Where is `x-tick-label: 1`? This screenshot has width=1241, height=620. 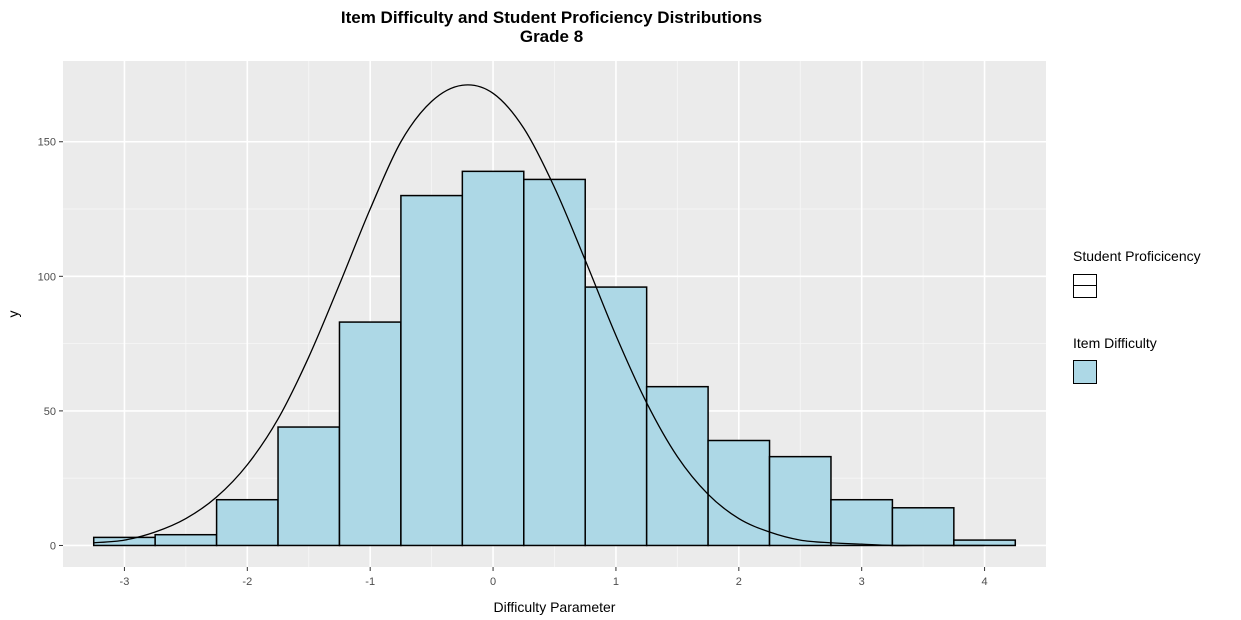 x-tick-label: 1 is located at coordinates (616, 582).